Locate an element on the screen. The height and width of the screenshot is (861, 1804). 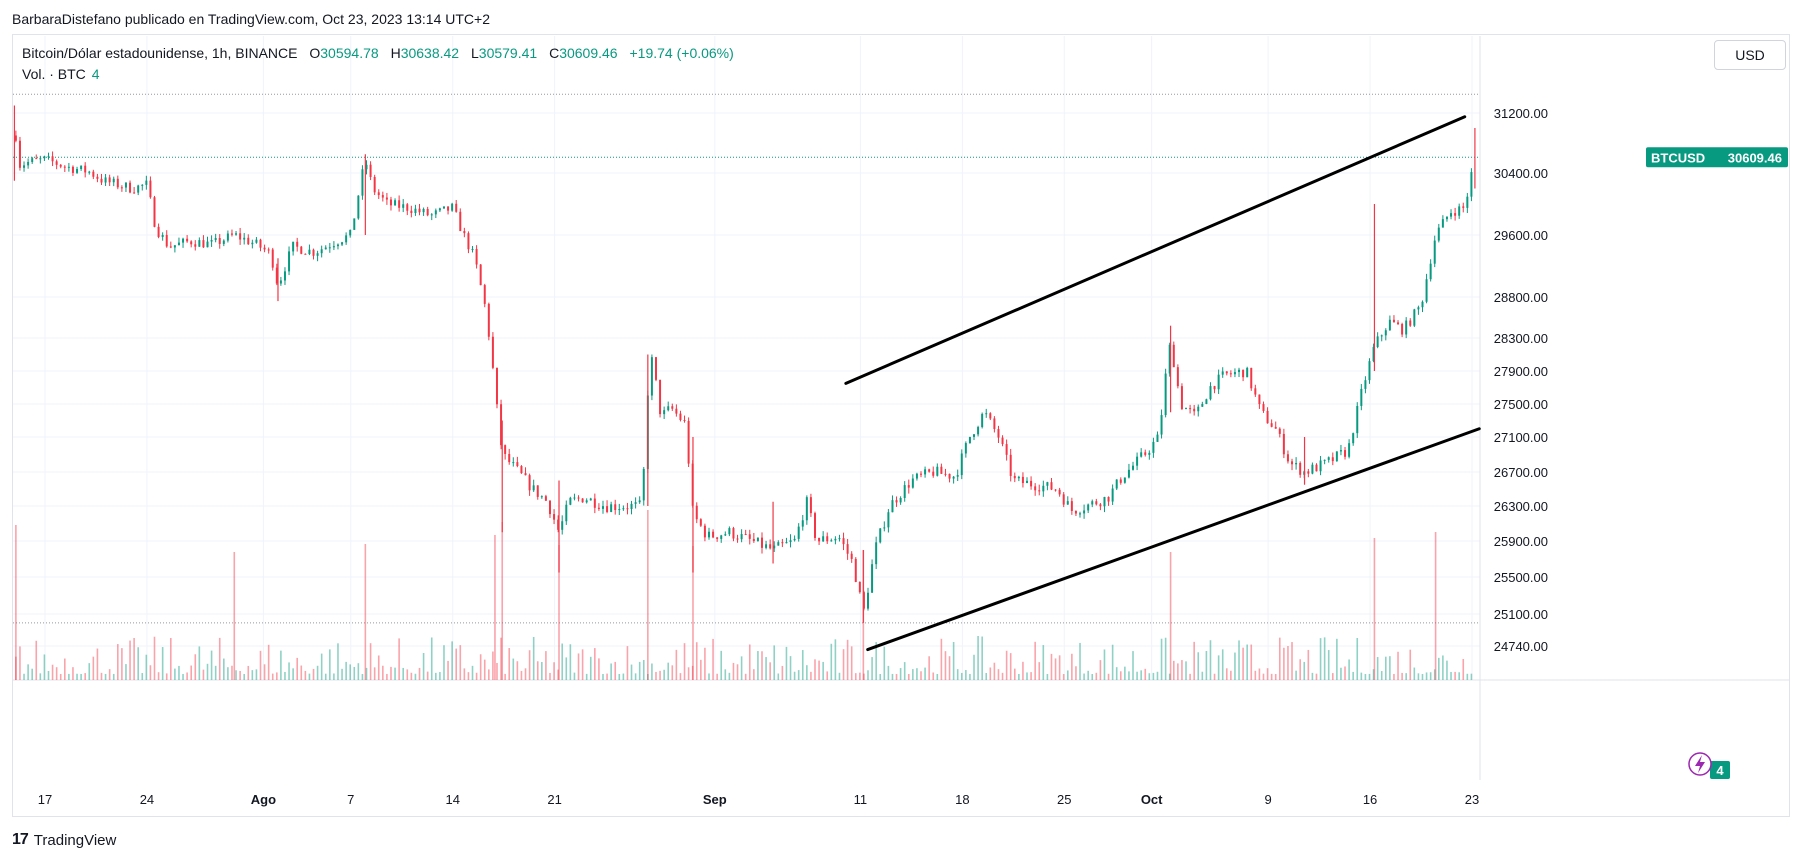
price-tick-label: 26300.00 is located at coordinates (1521, 506).